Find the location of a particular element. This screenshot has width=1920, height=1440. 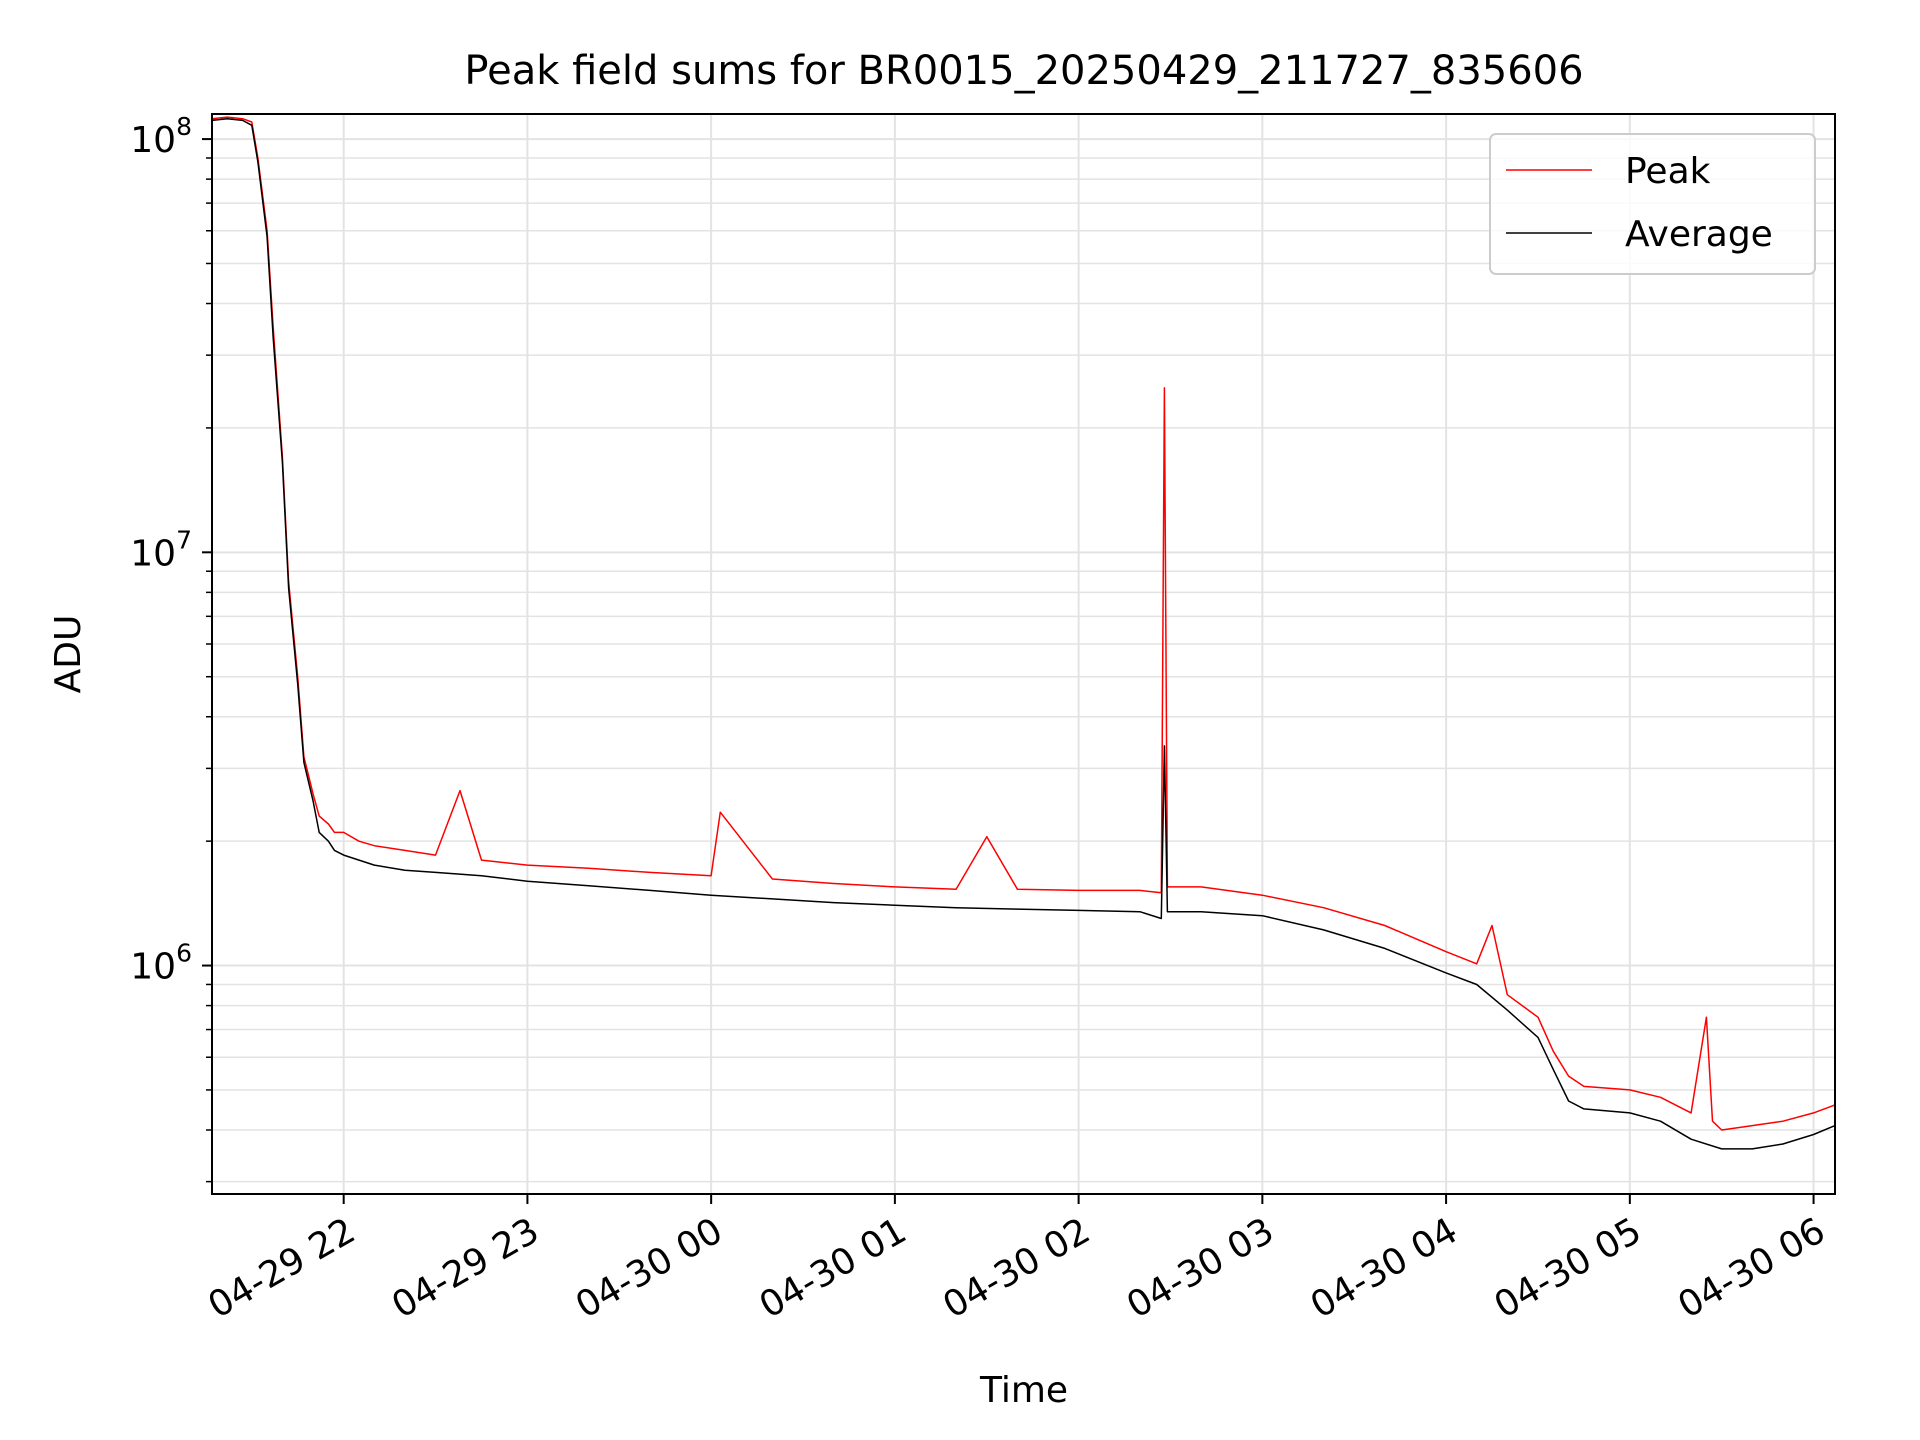

y-tick-label: 10⁶ is located at coordinates (161, 963).